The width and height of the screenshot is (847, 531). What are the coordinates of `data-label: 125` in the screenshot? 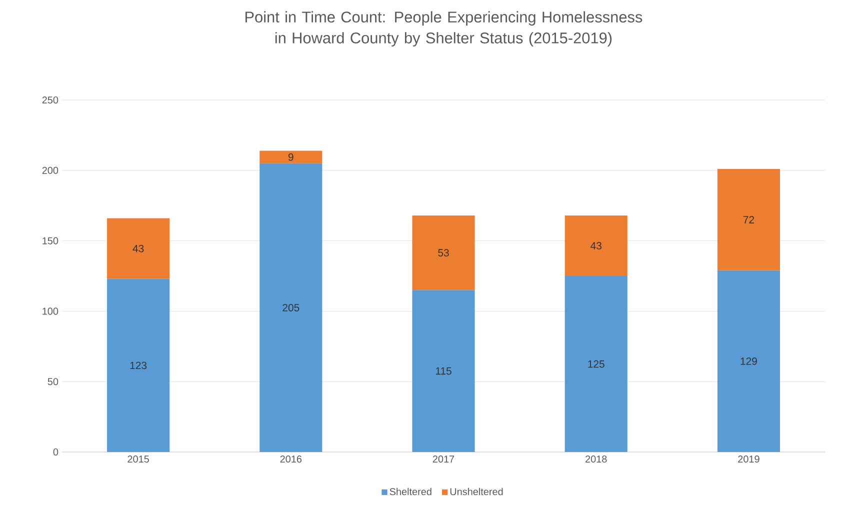 It's located at (596, 364).